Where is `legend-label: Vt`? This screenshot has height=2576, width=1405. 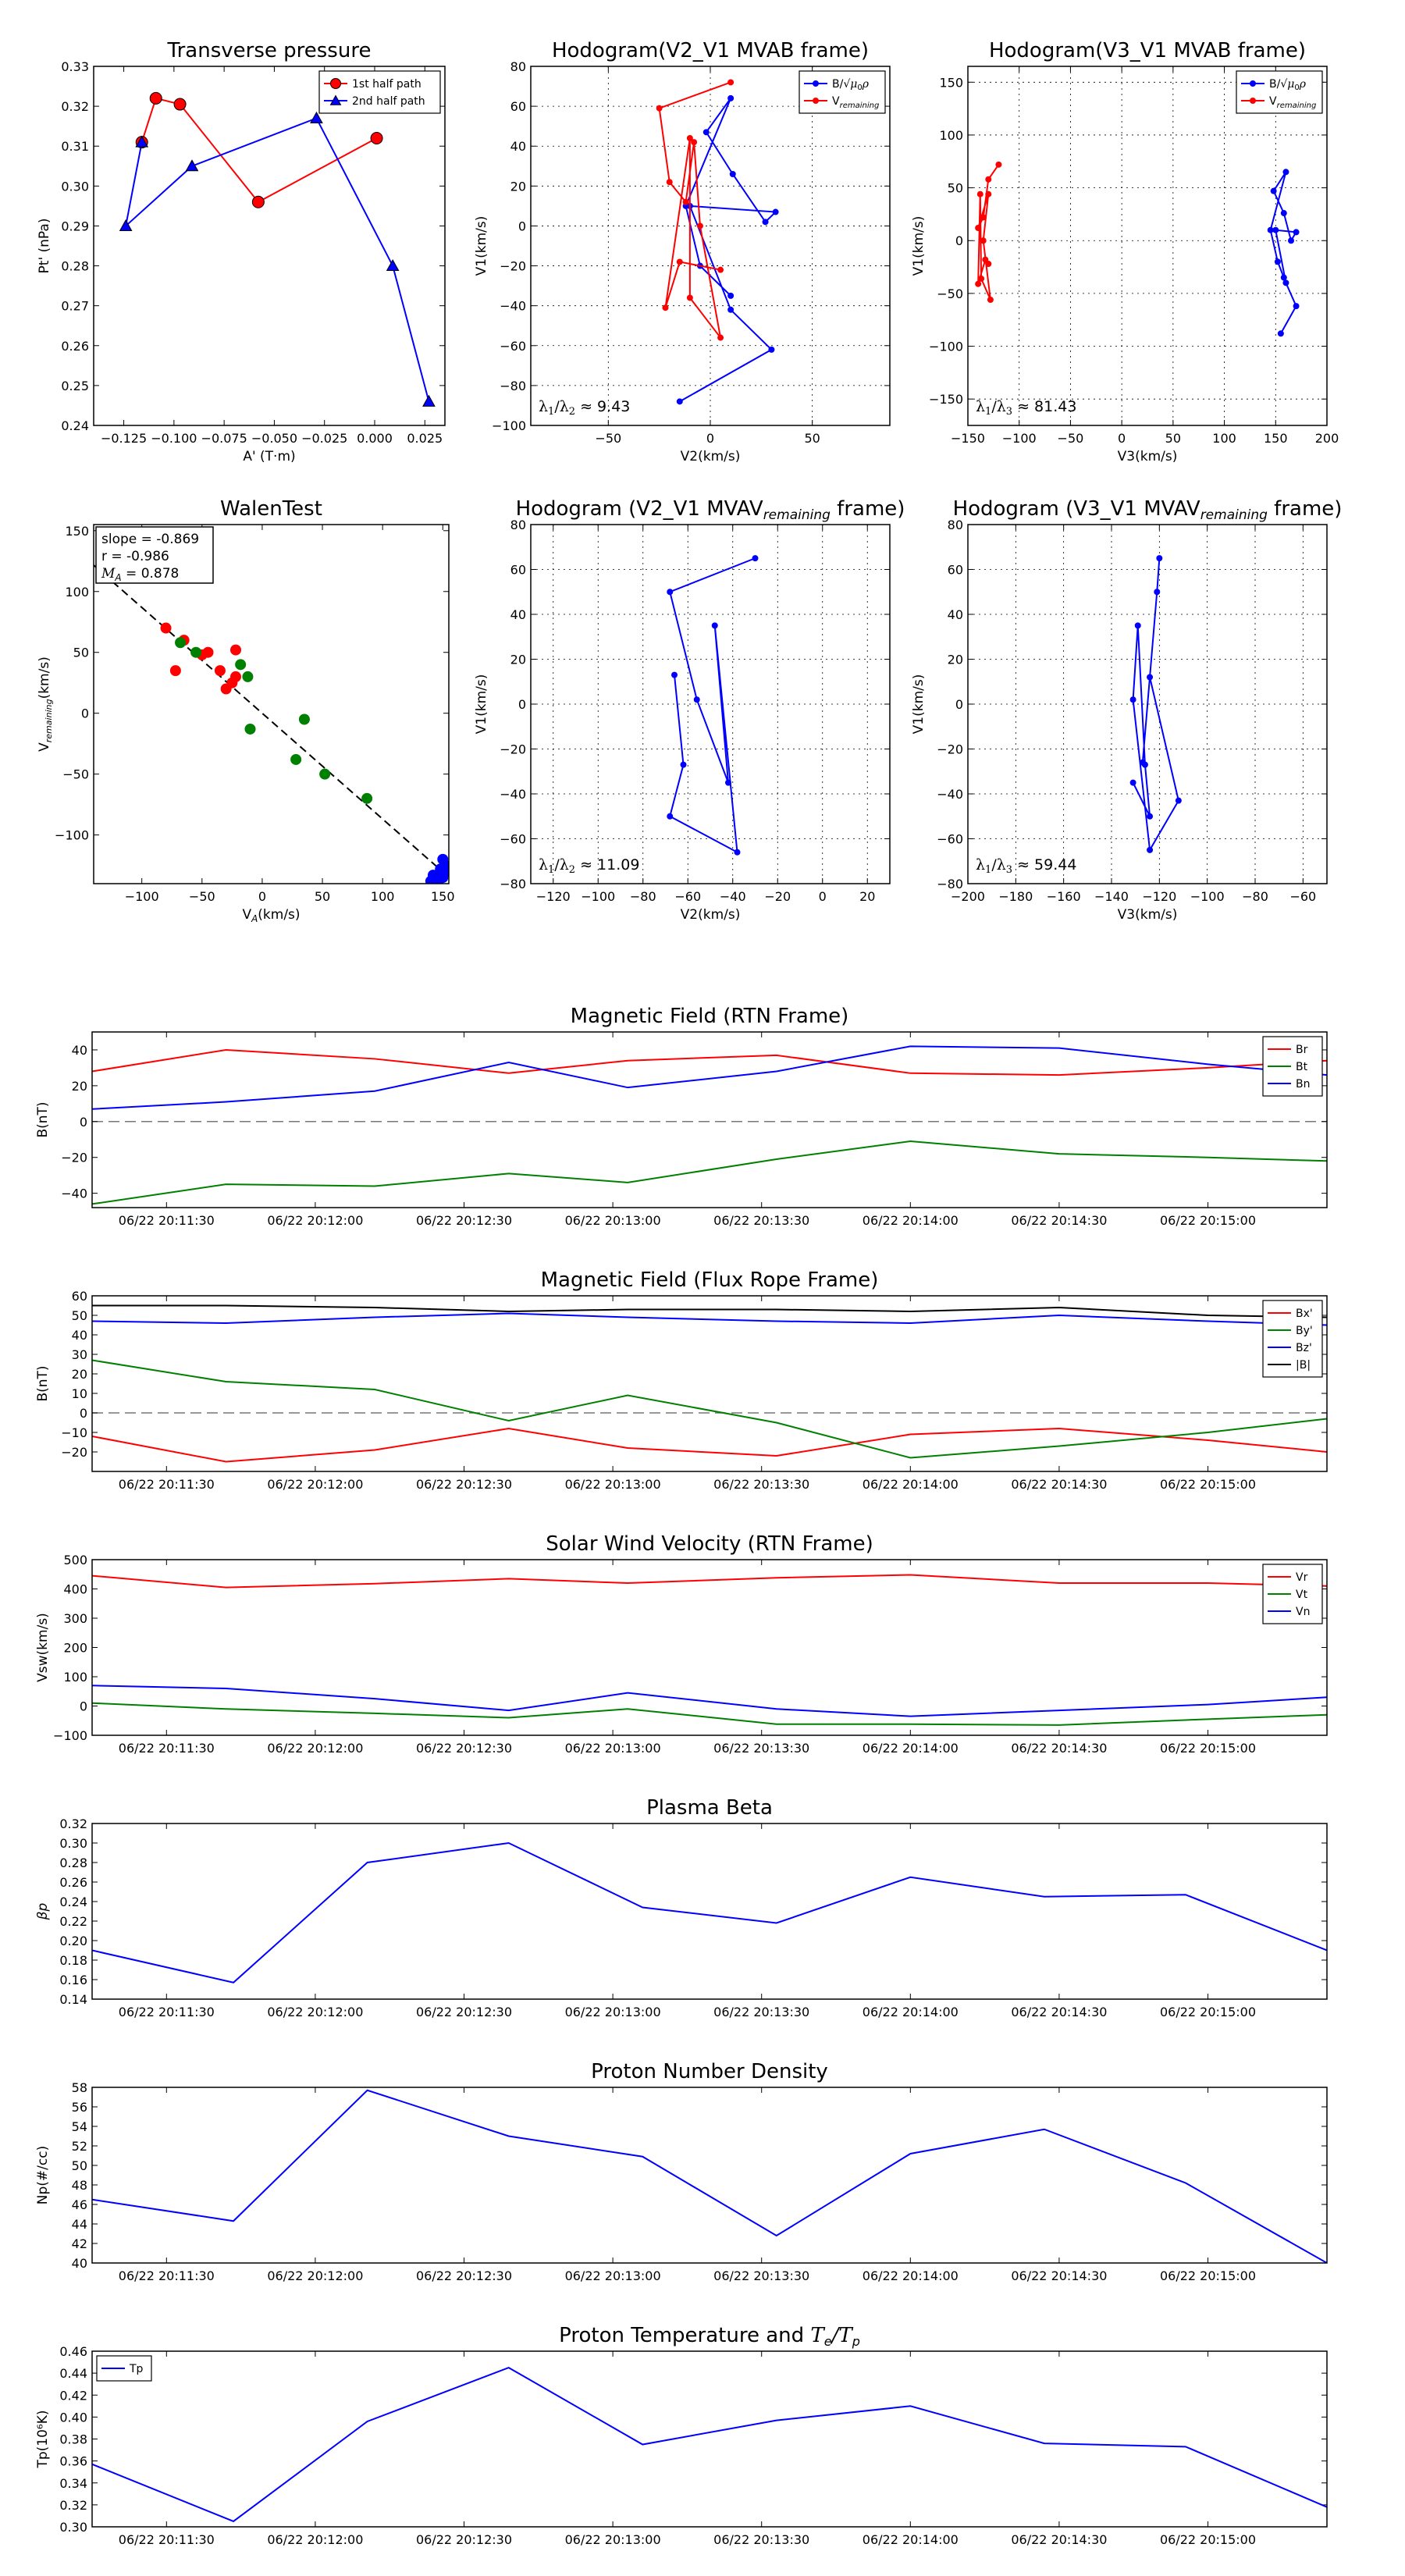
legend-label: Vt is located at coordinates (1302, 1595).